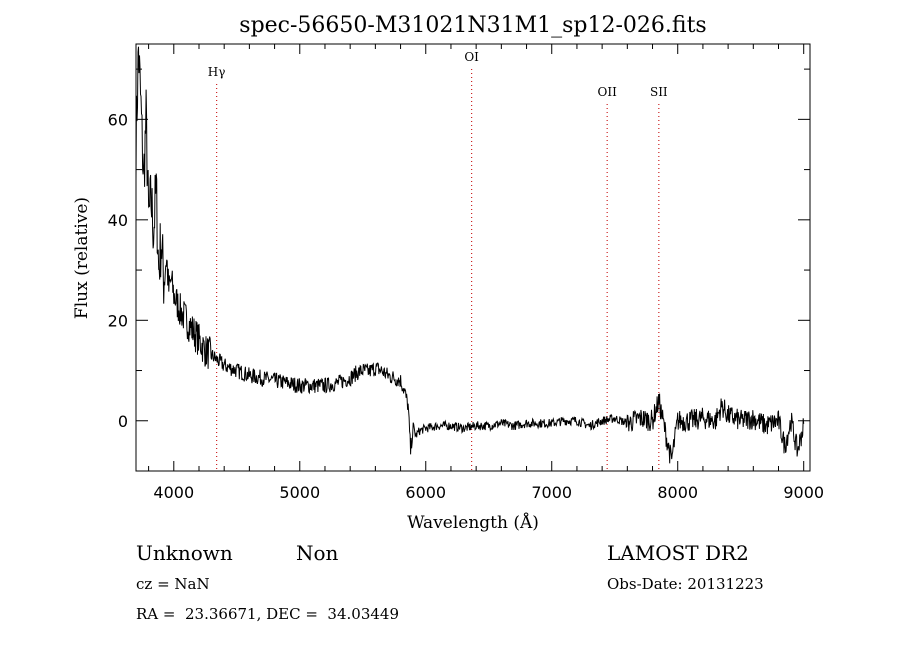 Image resolution: width=900 pixels, height=650 pixels. I want to click on y-tick-label: 60, so click(118, 119).